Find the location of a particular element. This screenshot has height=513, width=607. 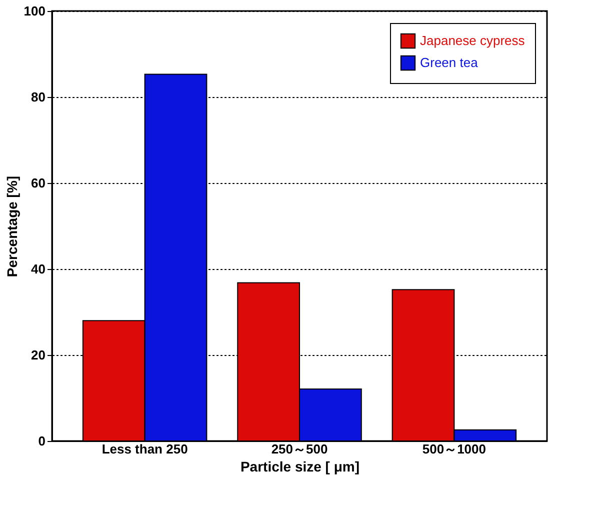

y-tick-label: 80 is located at coordinates (38, 97).